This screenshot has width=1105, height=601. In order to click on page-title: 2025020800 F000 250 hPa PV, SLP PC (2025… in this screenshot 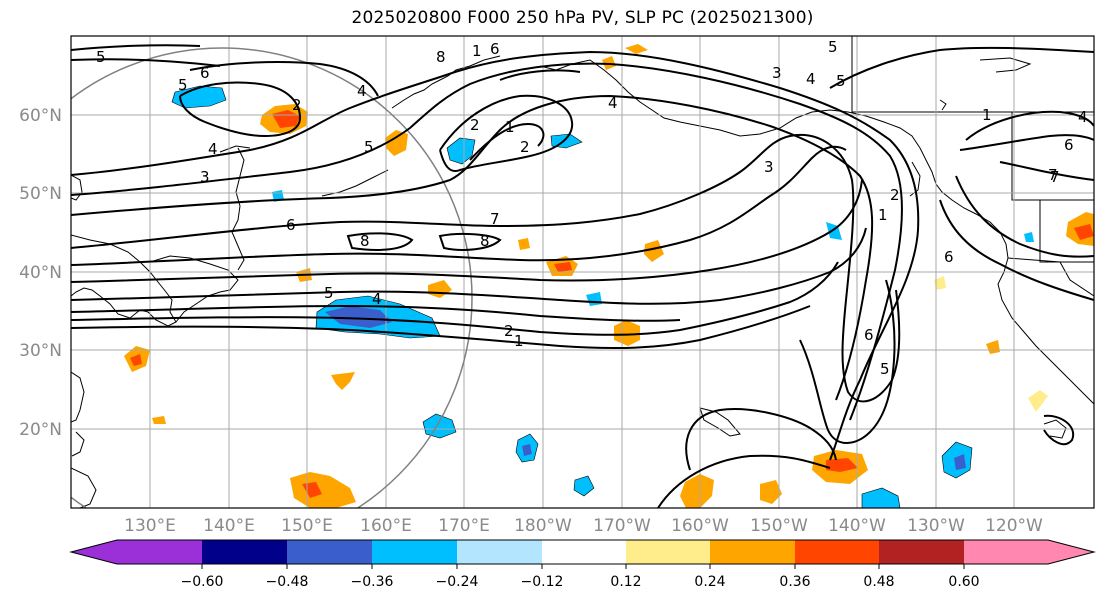, I will do `click(582, 18)`.